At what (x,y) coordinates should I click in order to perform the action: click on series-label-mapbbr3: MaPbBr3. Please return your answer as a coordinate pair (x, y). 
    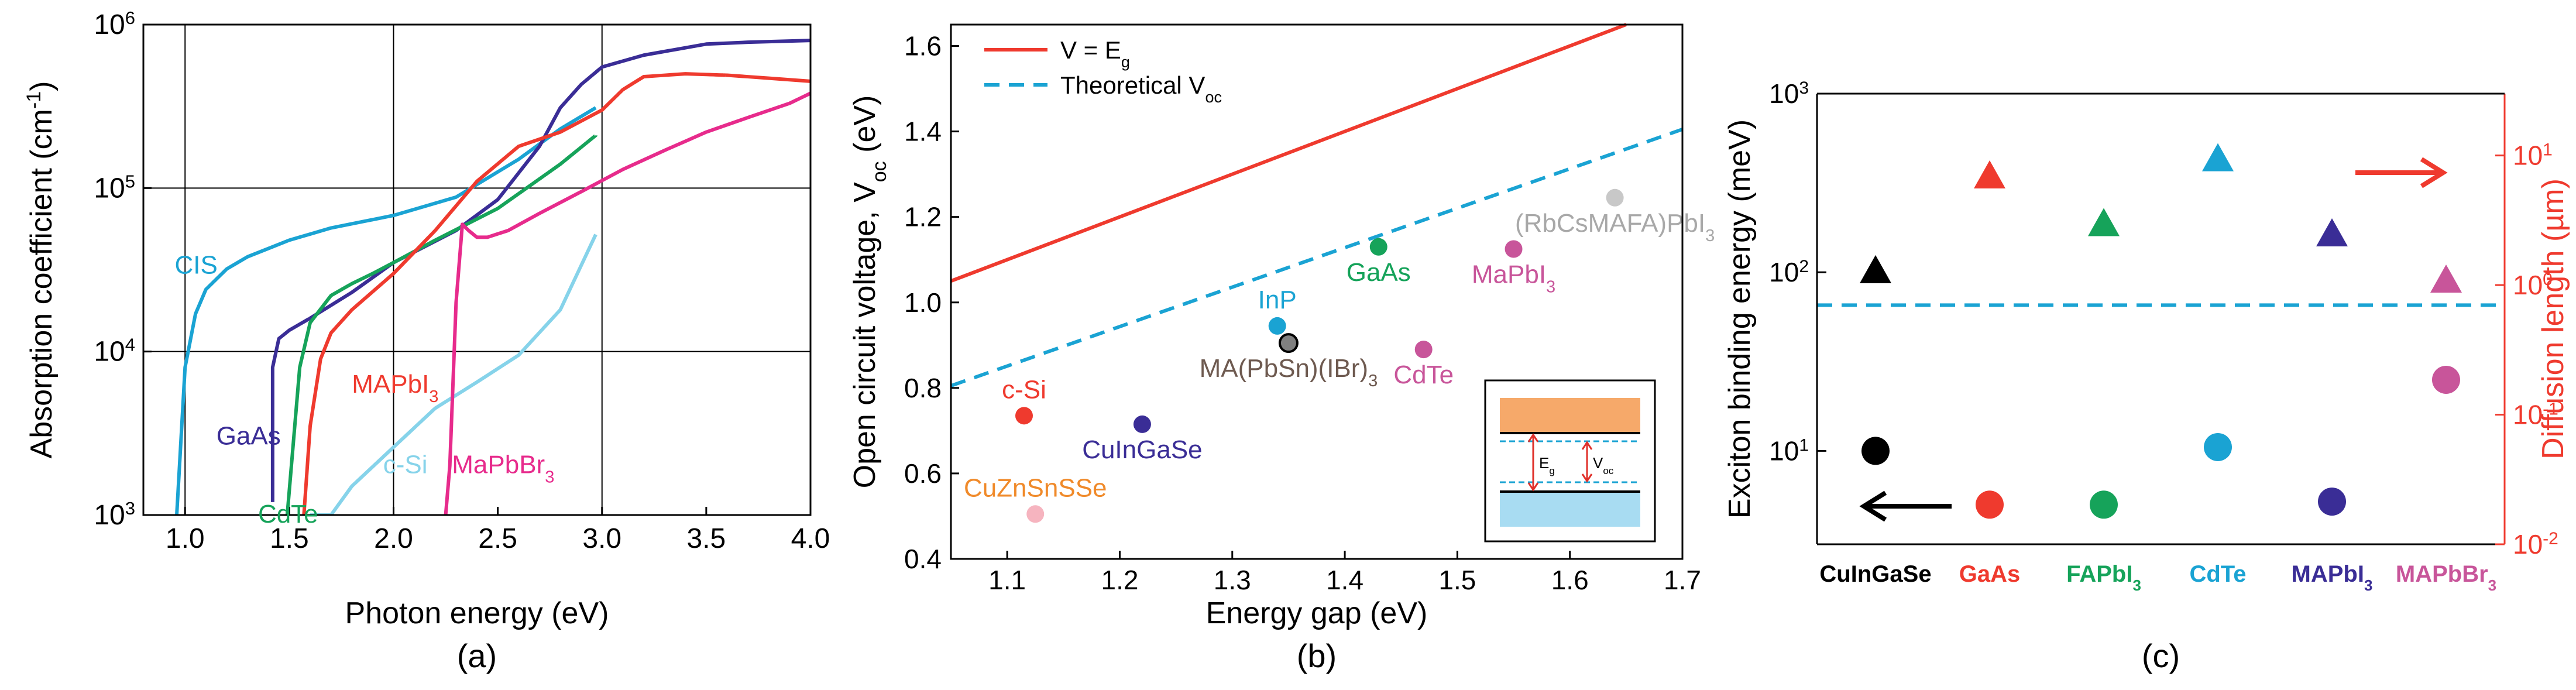
    Looking at the image, I should click on (503, 469).